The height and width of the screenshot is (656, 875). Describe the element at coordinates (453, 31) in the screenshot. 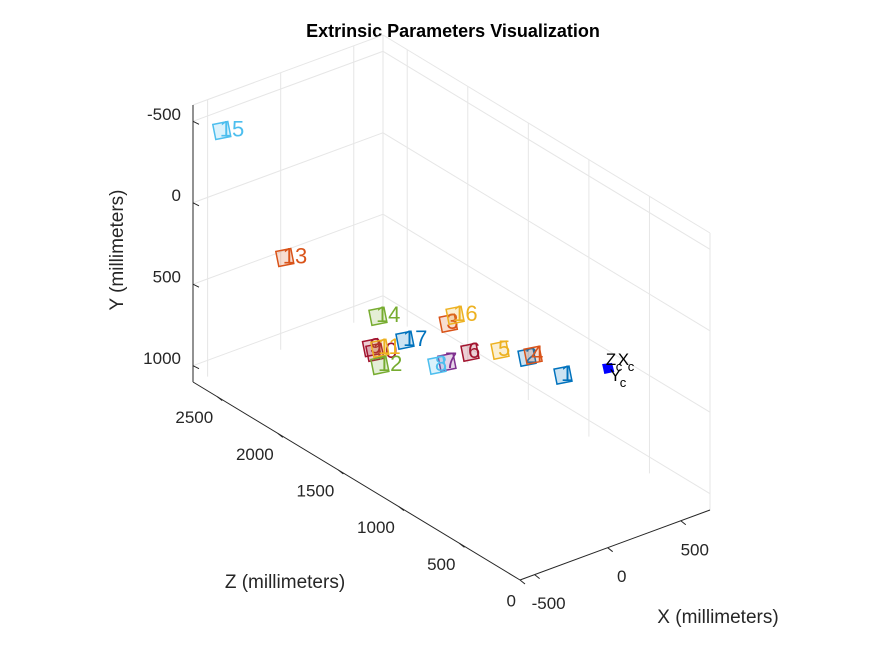

I see `chart-title: Extrinsic Parameters Visualization` at that location.